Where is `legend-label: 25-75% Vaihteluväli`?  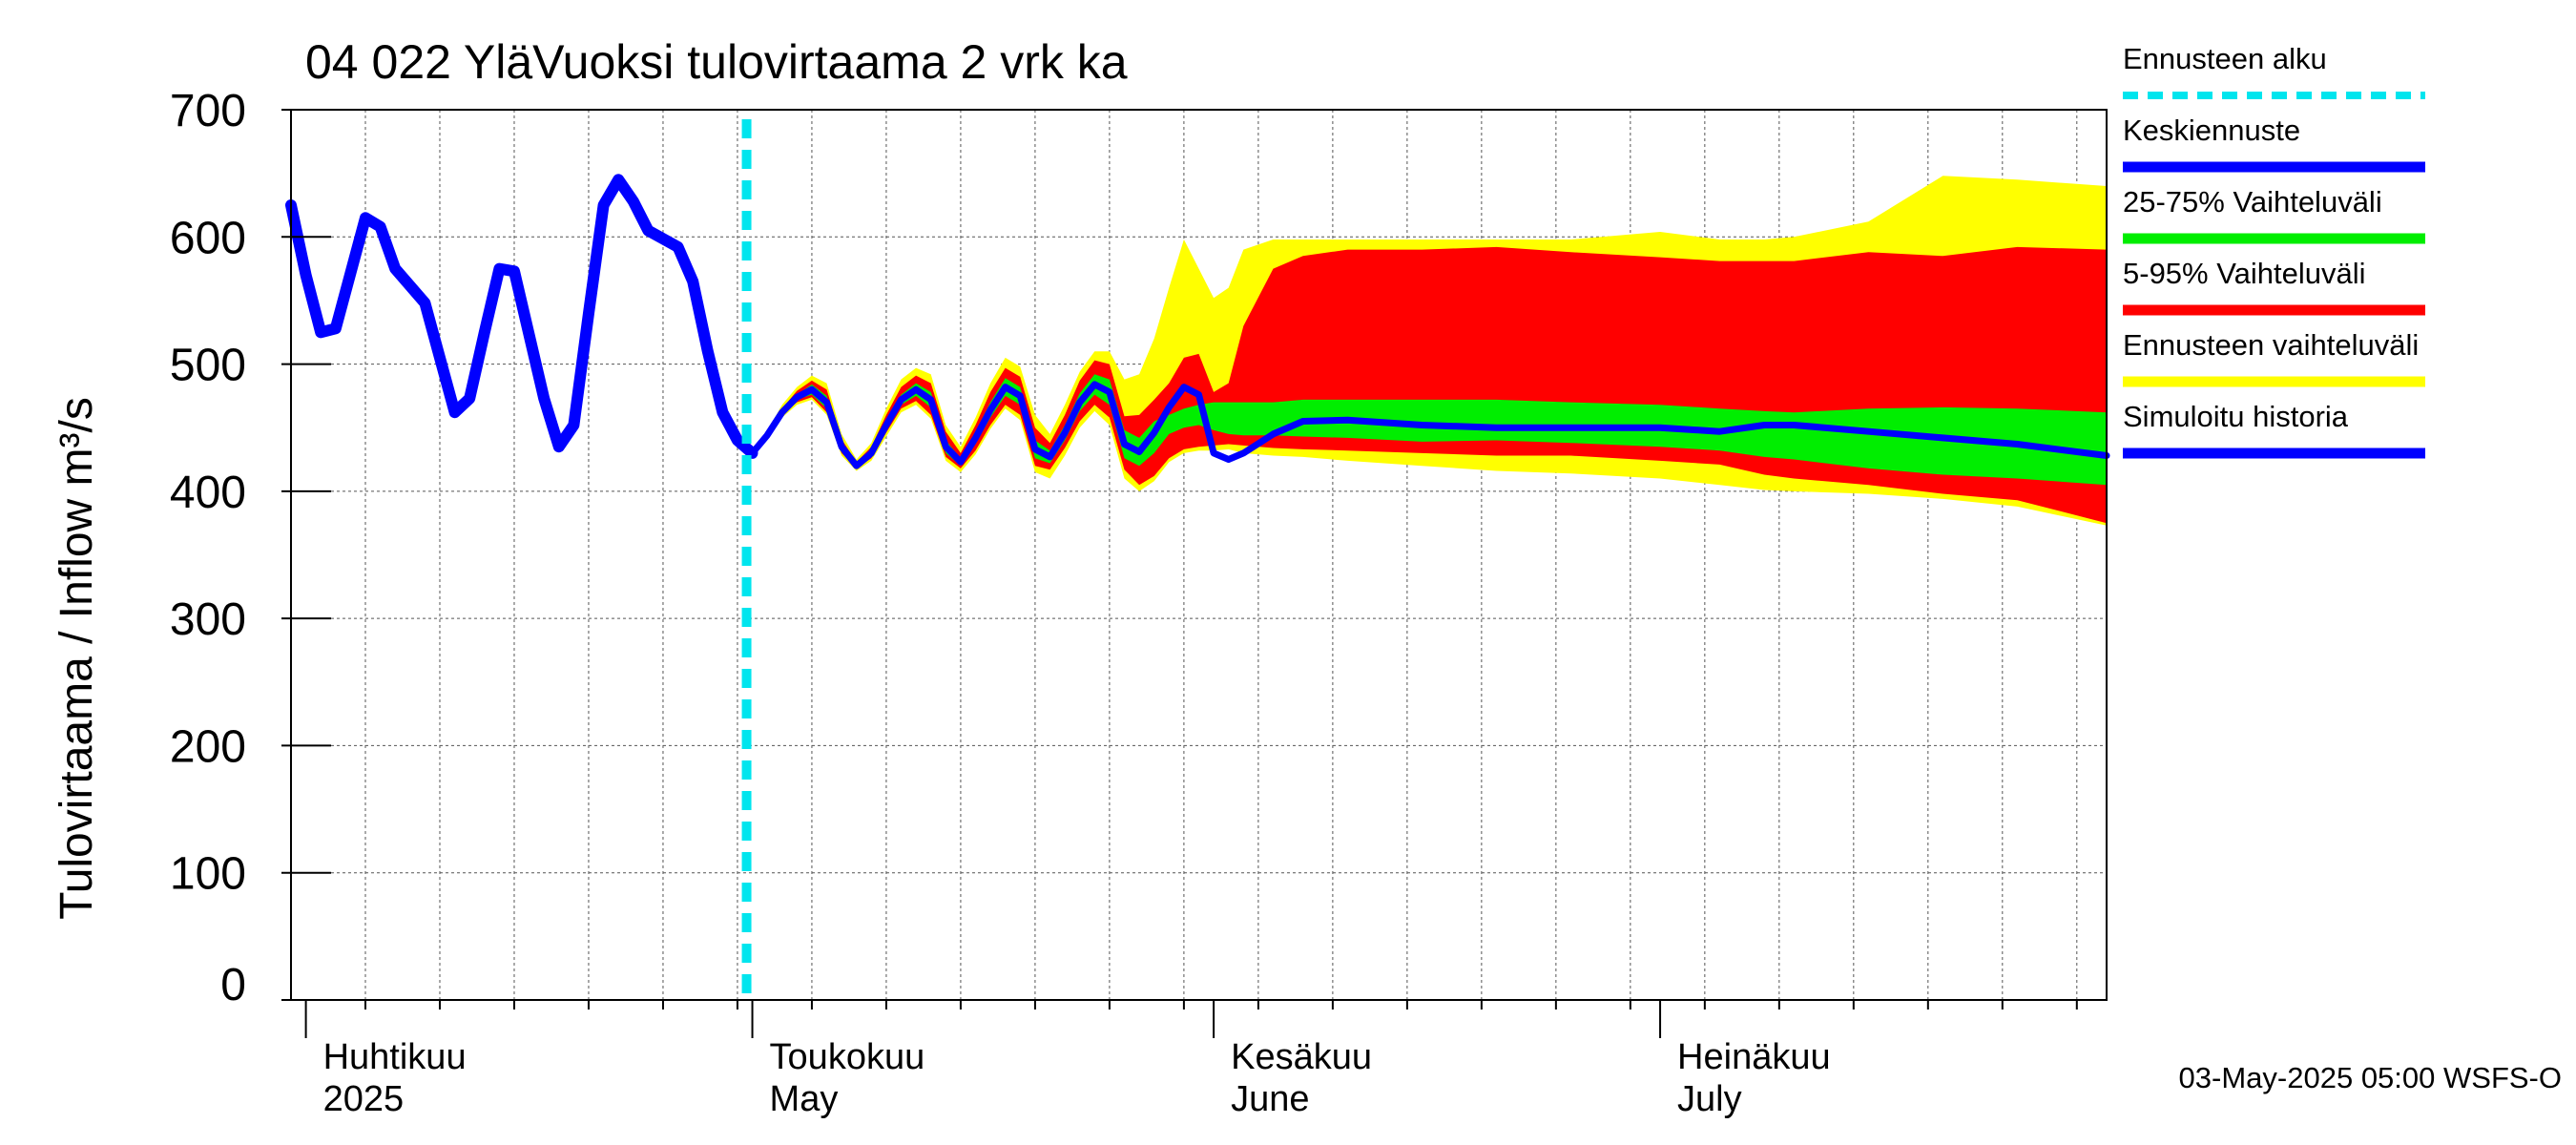
legend-label: 25-75% Vaihteluväli is located at coordinates (2252, 202).